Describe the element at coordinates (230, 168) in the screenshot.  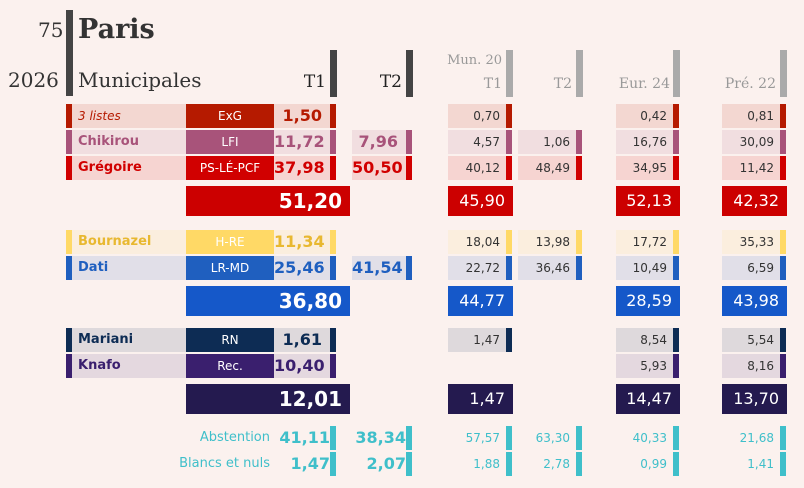
I see `party-badge: PS-LÉ-PCF` at that location.